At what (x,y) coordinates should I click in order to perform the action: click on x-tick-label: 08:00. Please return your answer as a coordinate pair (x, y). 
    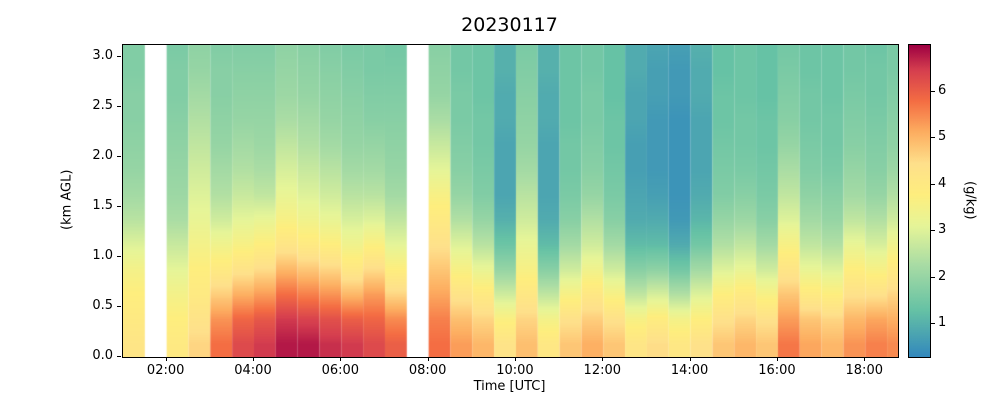
    Looking at the image, I should click on (427, 370).